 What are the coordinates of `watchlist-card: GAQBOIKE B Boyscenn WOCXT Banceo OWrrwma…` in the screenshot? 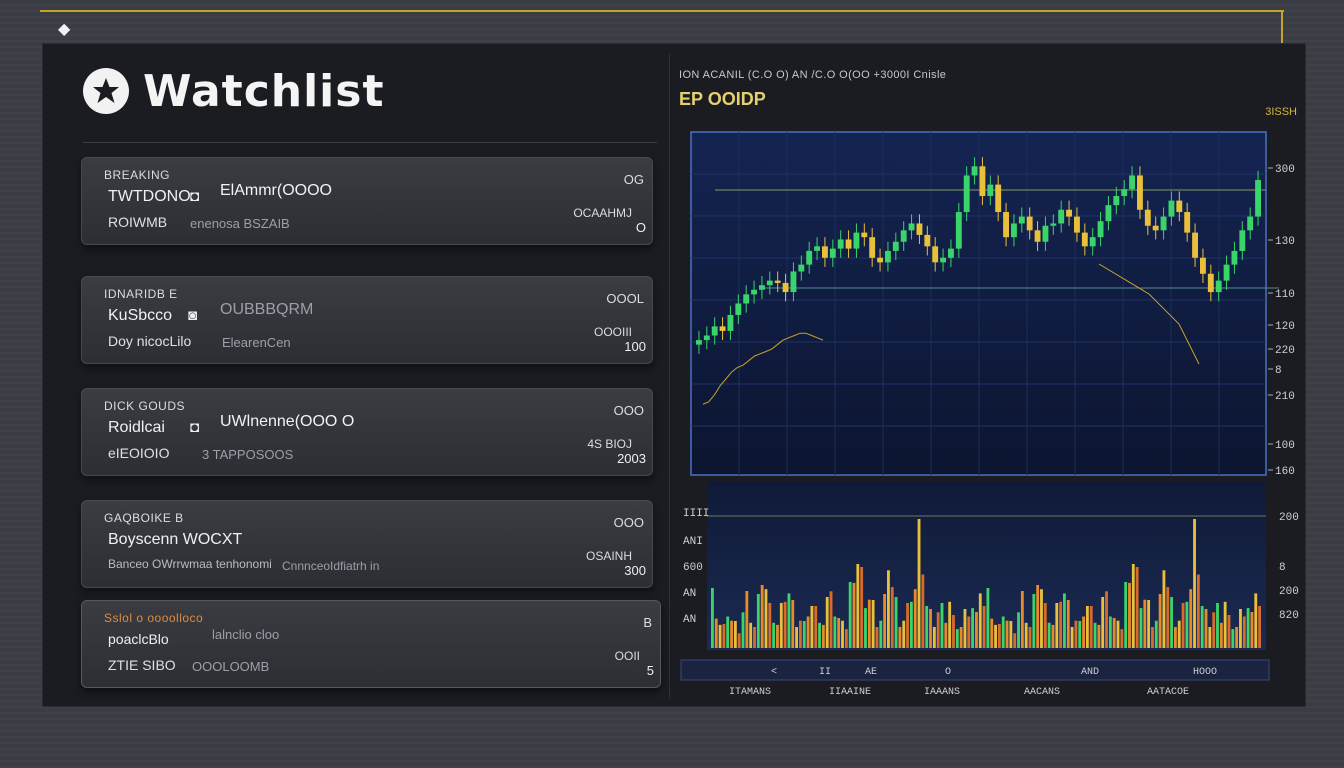 It's located at (367, 544).